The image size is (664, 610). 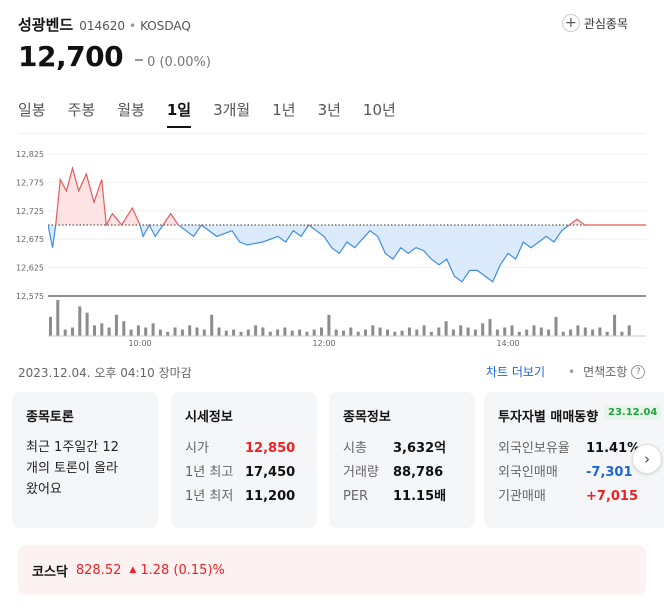 What do you see at coordinates (81, 110) in the screenshot?
I see `tab-weekly: 주봉` at bounding box center [81, 110].